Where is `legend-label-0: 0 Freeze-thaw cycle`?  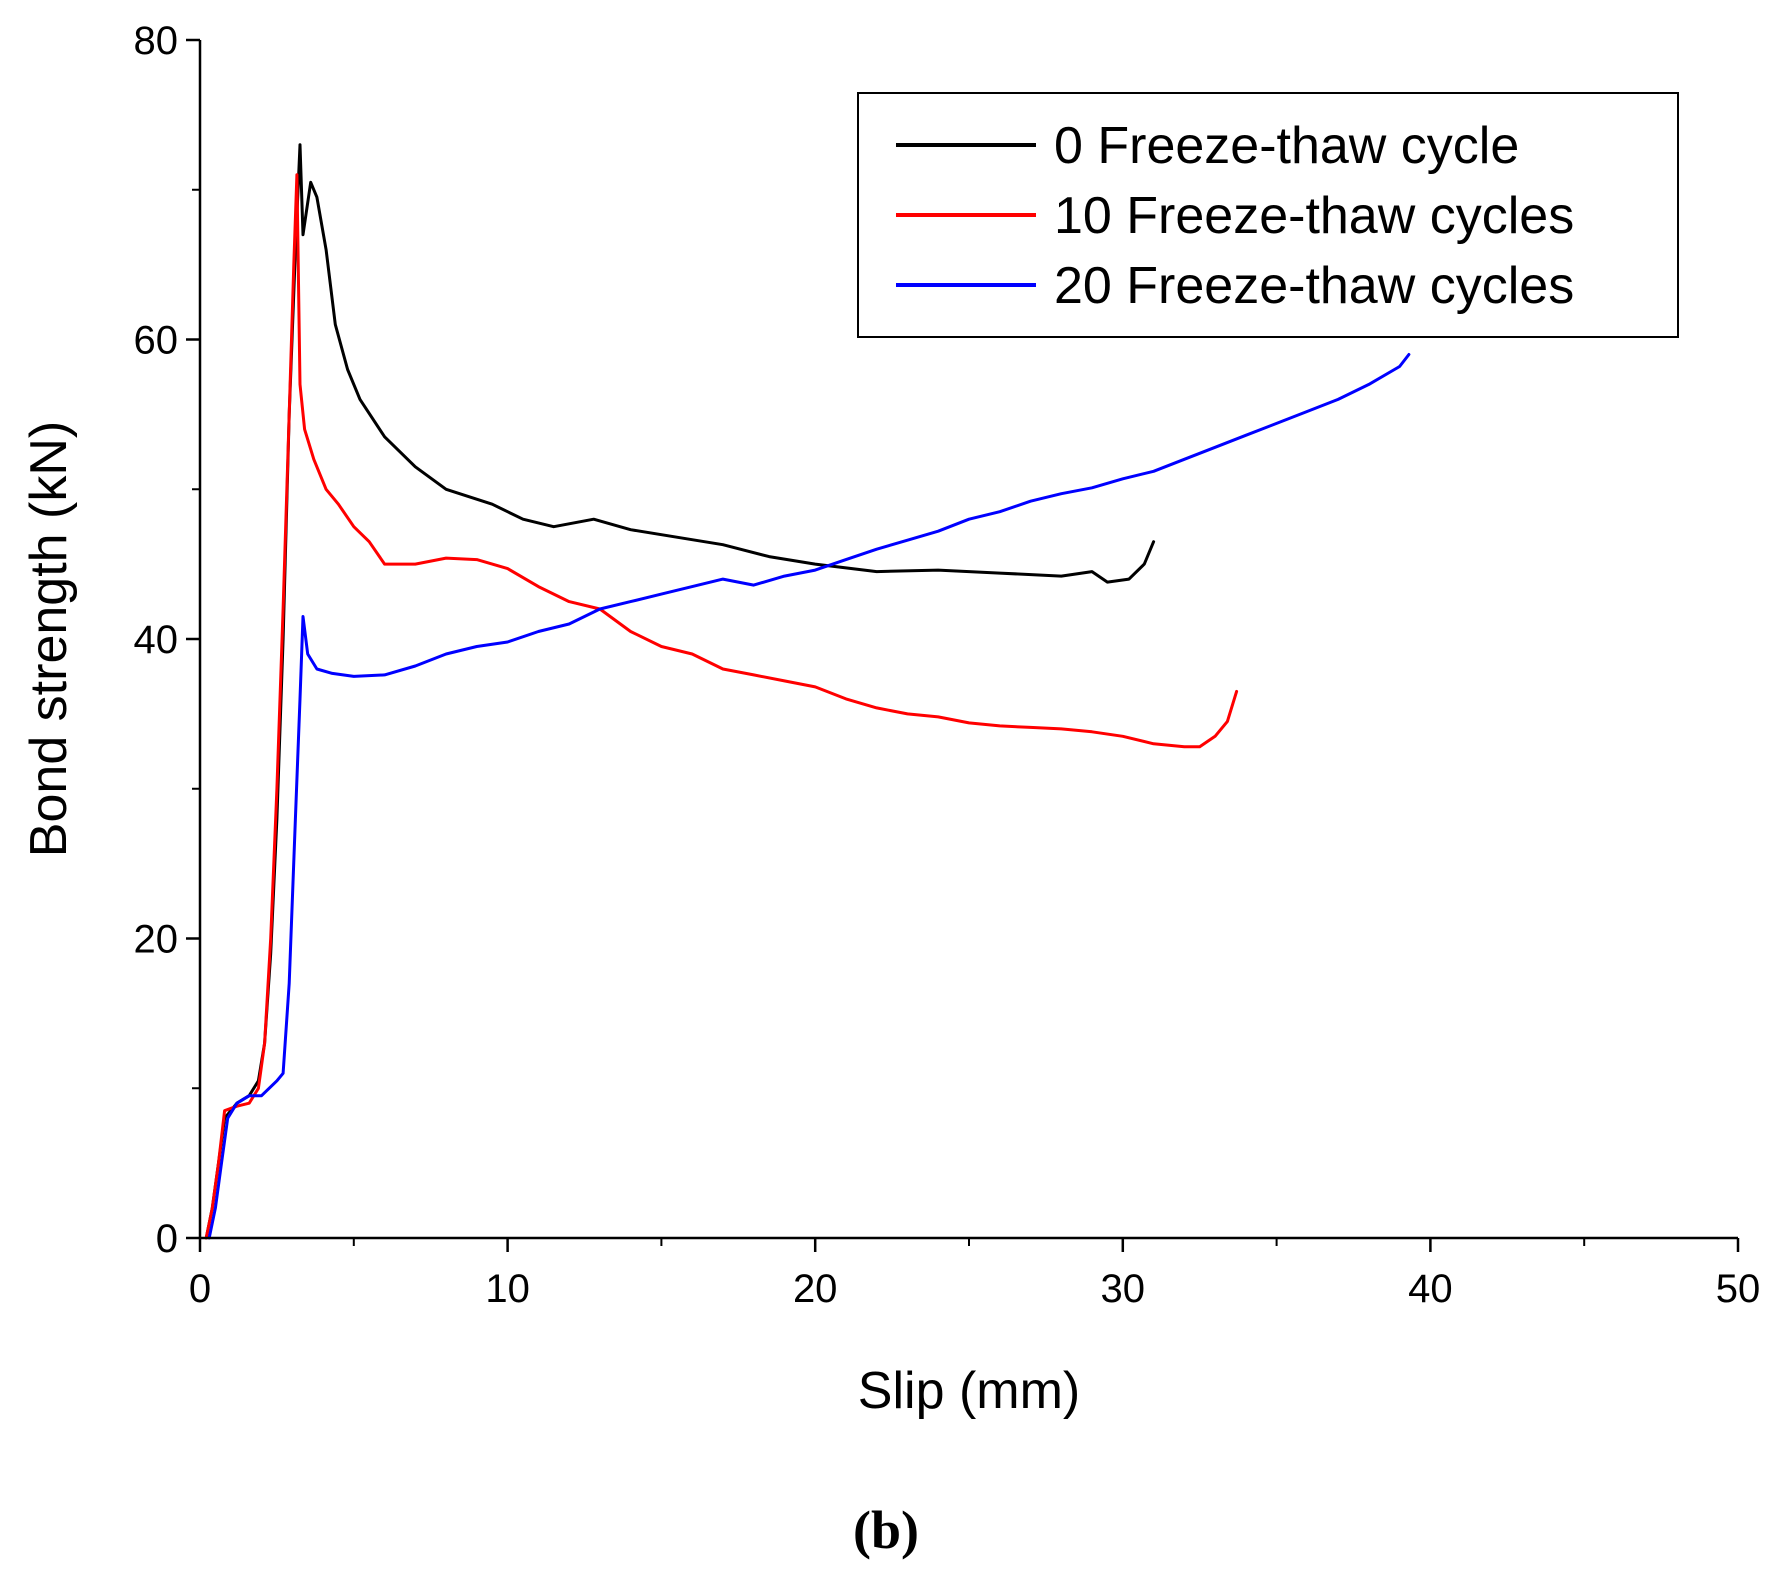
legend-label-0: 0 Freeze-thaw cycle is located at coordinates (1286, 146).